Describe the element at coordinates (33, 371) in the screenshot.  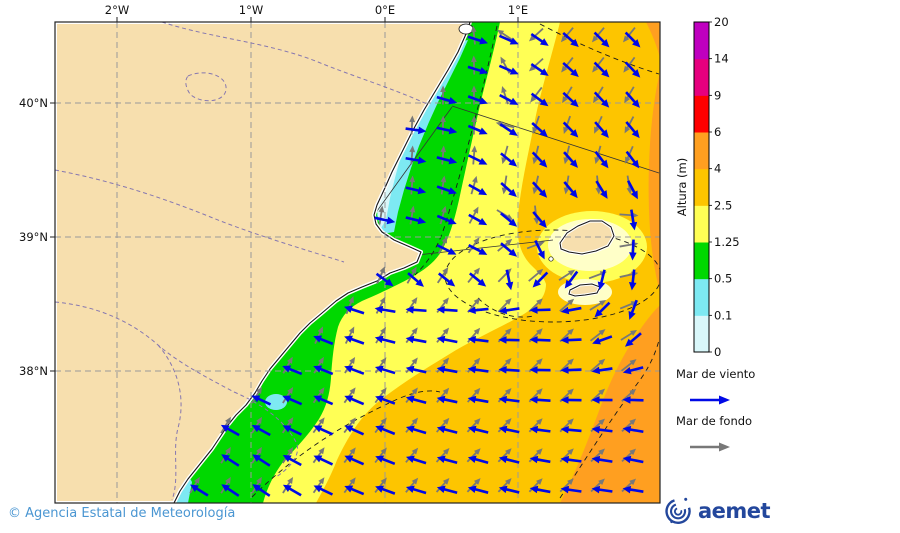
I see `y-tick-label-38n: 38°N` at that location.